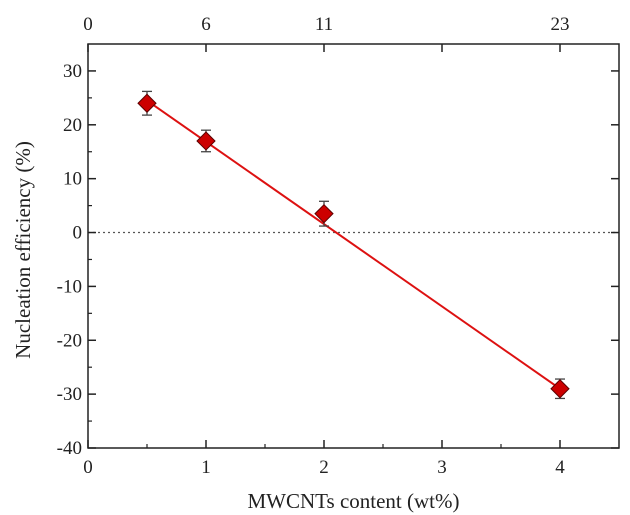  What do you see at coordinates (72, 71) in the screenshot?
I see `y-tick-label: 30` at bounding box center [72, 71].